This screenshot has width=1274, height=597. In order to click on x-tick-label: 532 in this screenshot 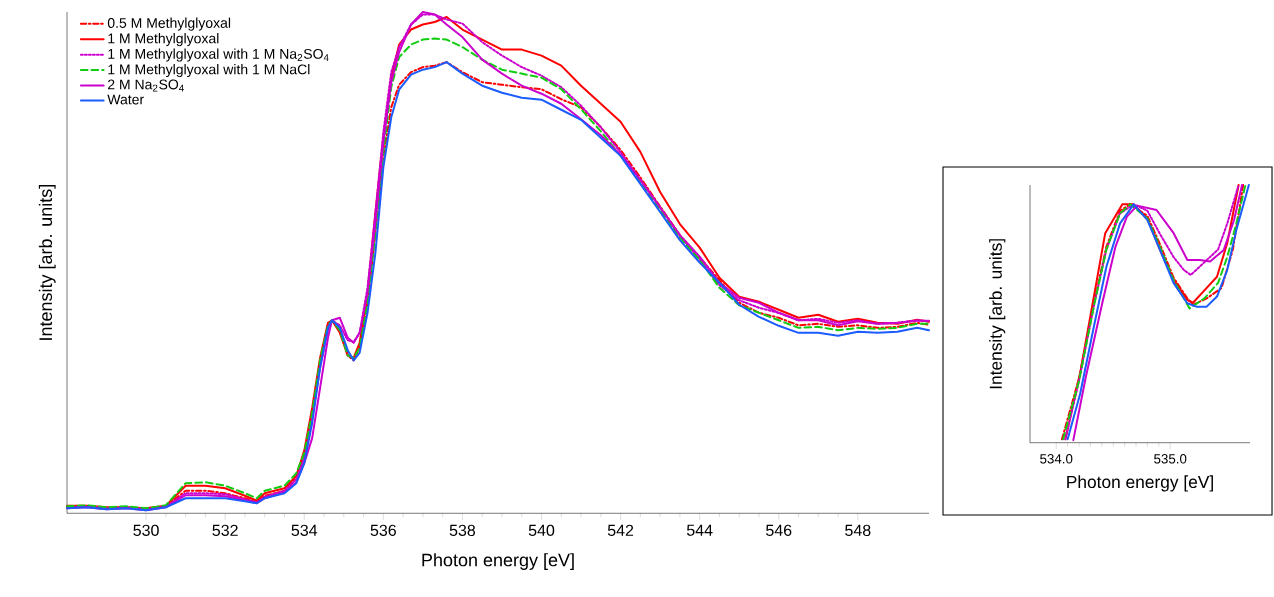, I will do `click(225, 530)`.